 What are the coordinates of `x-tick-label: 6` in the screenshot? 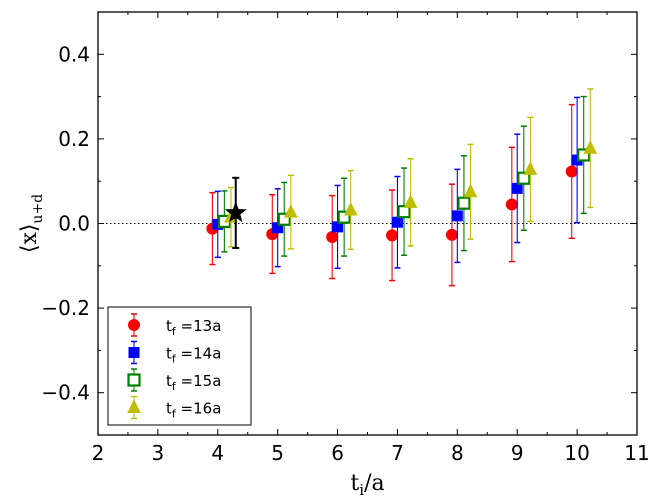 It's located at (337, 453).